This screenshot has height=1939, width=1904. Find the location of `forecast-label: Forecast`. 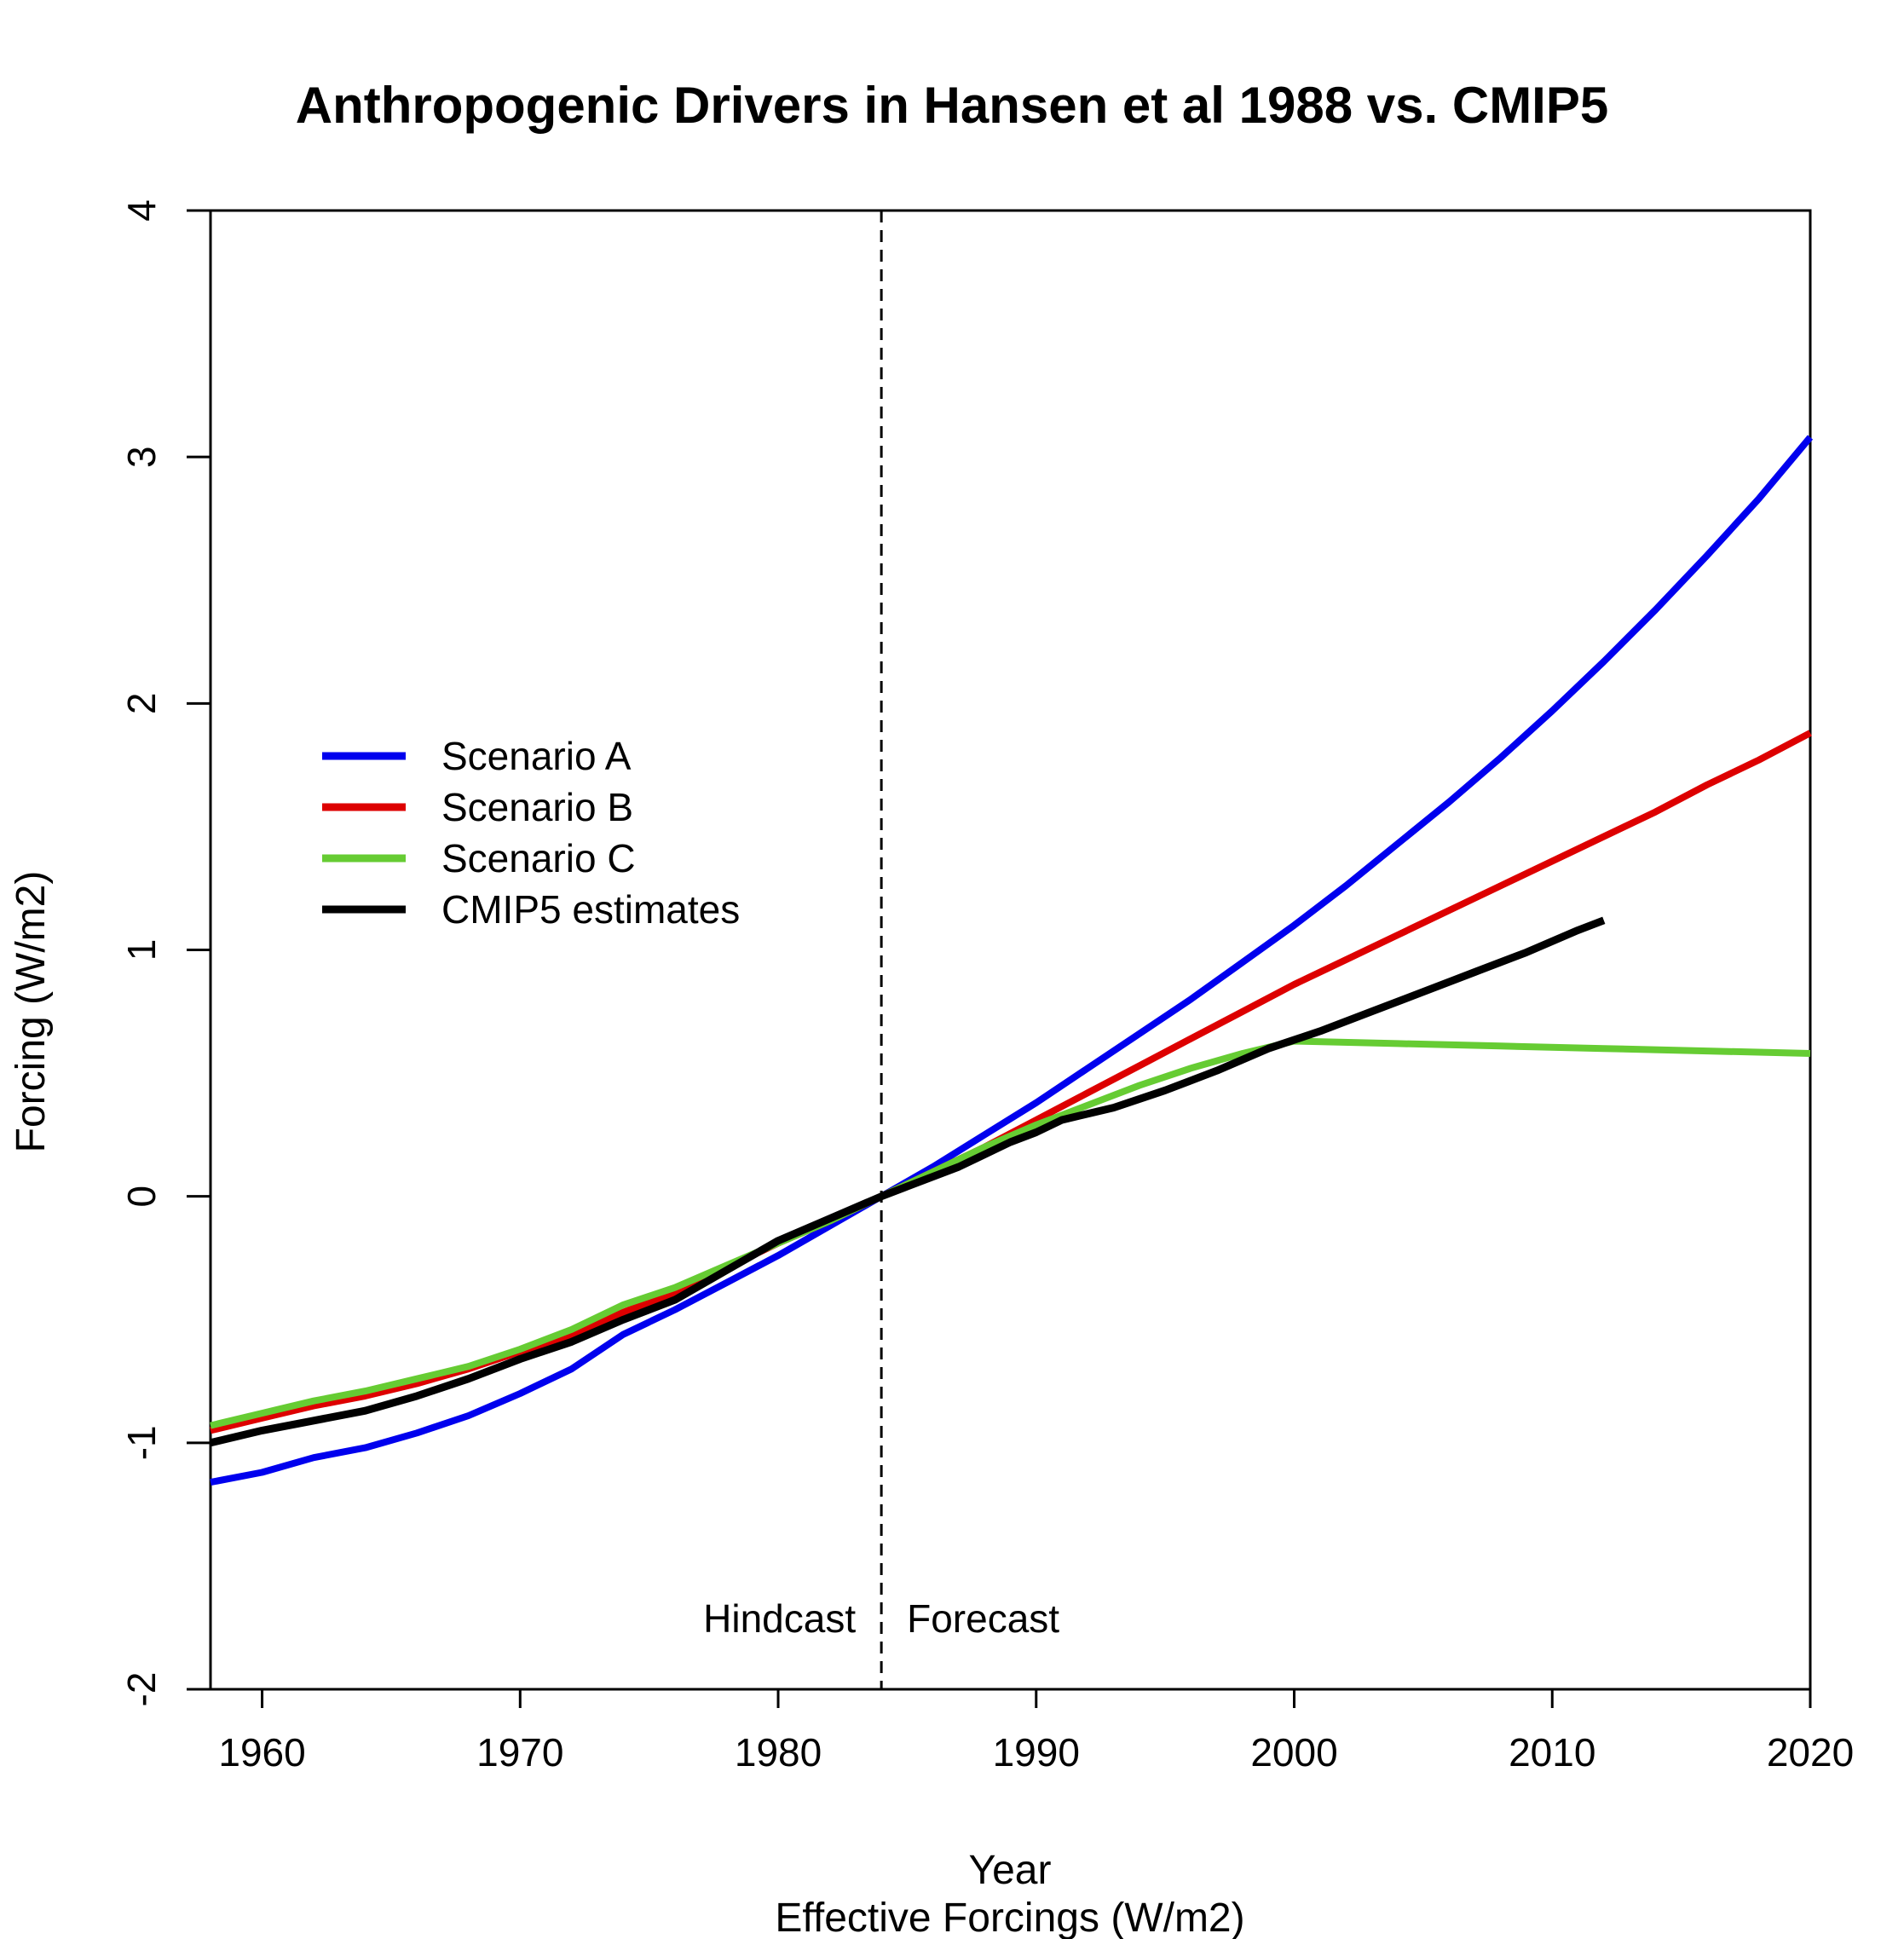

forecast-label: Forecast is located at coordinates (983, 1618).